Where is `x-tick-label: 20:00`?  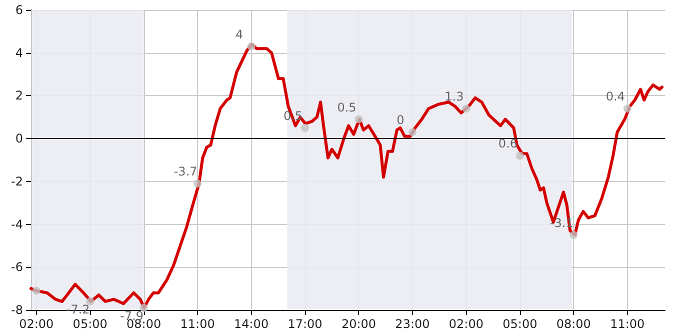
x-tick-label: 20:00 is located at coordinates (358, 323).